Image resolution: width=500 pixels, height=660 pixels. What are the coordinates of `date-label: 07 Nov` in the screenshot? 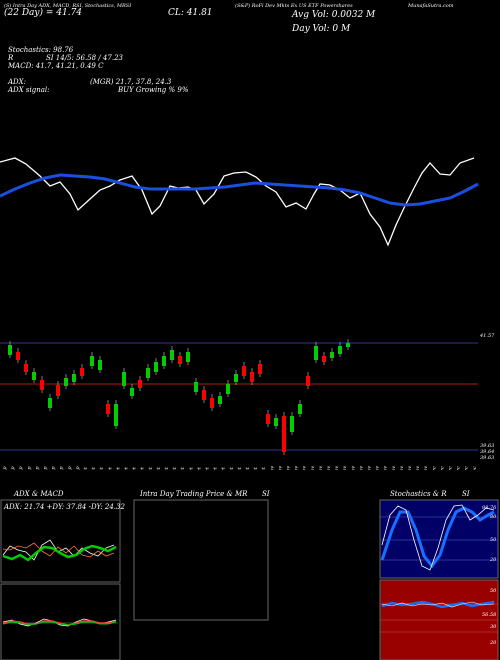 It's located at (305, 468).